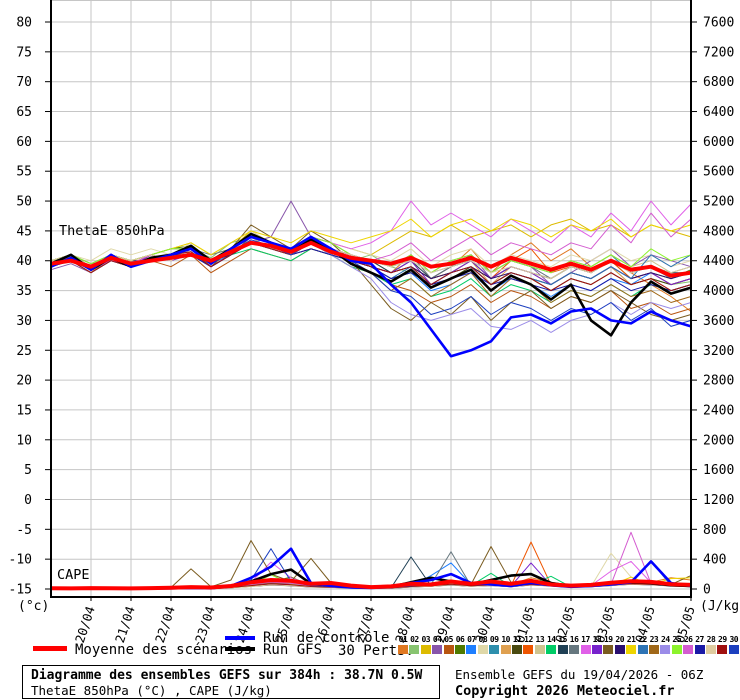 This screenshot has width=740, height=700. I want to click on pert-legend-item-30: 30, so click(733, 644).